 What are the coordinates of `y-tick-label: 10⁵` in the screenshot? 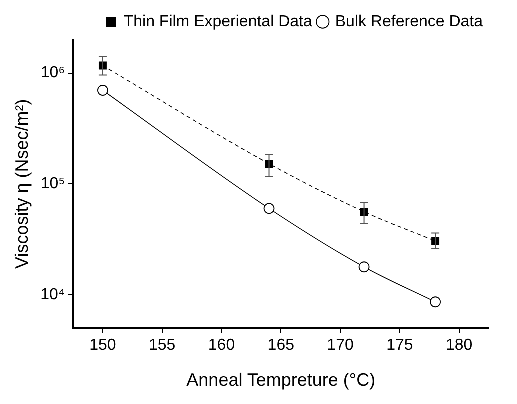 It's located at (53, 184).